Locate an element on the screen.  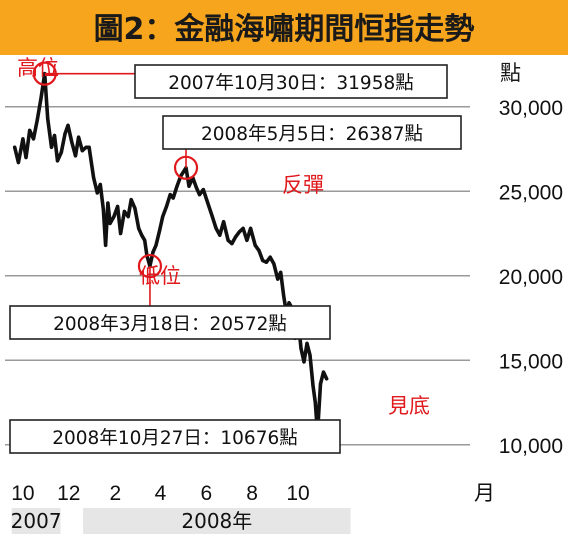
year-label-1: 2008年 is located at coordinates (216, 521).